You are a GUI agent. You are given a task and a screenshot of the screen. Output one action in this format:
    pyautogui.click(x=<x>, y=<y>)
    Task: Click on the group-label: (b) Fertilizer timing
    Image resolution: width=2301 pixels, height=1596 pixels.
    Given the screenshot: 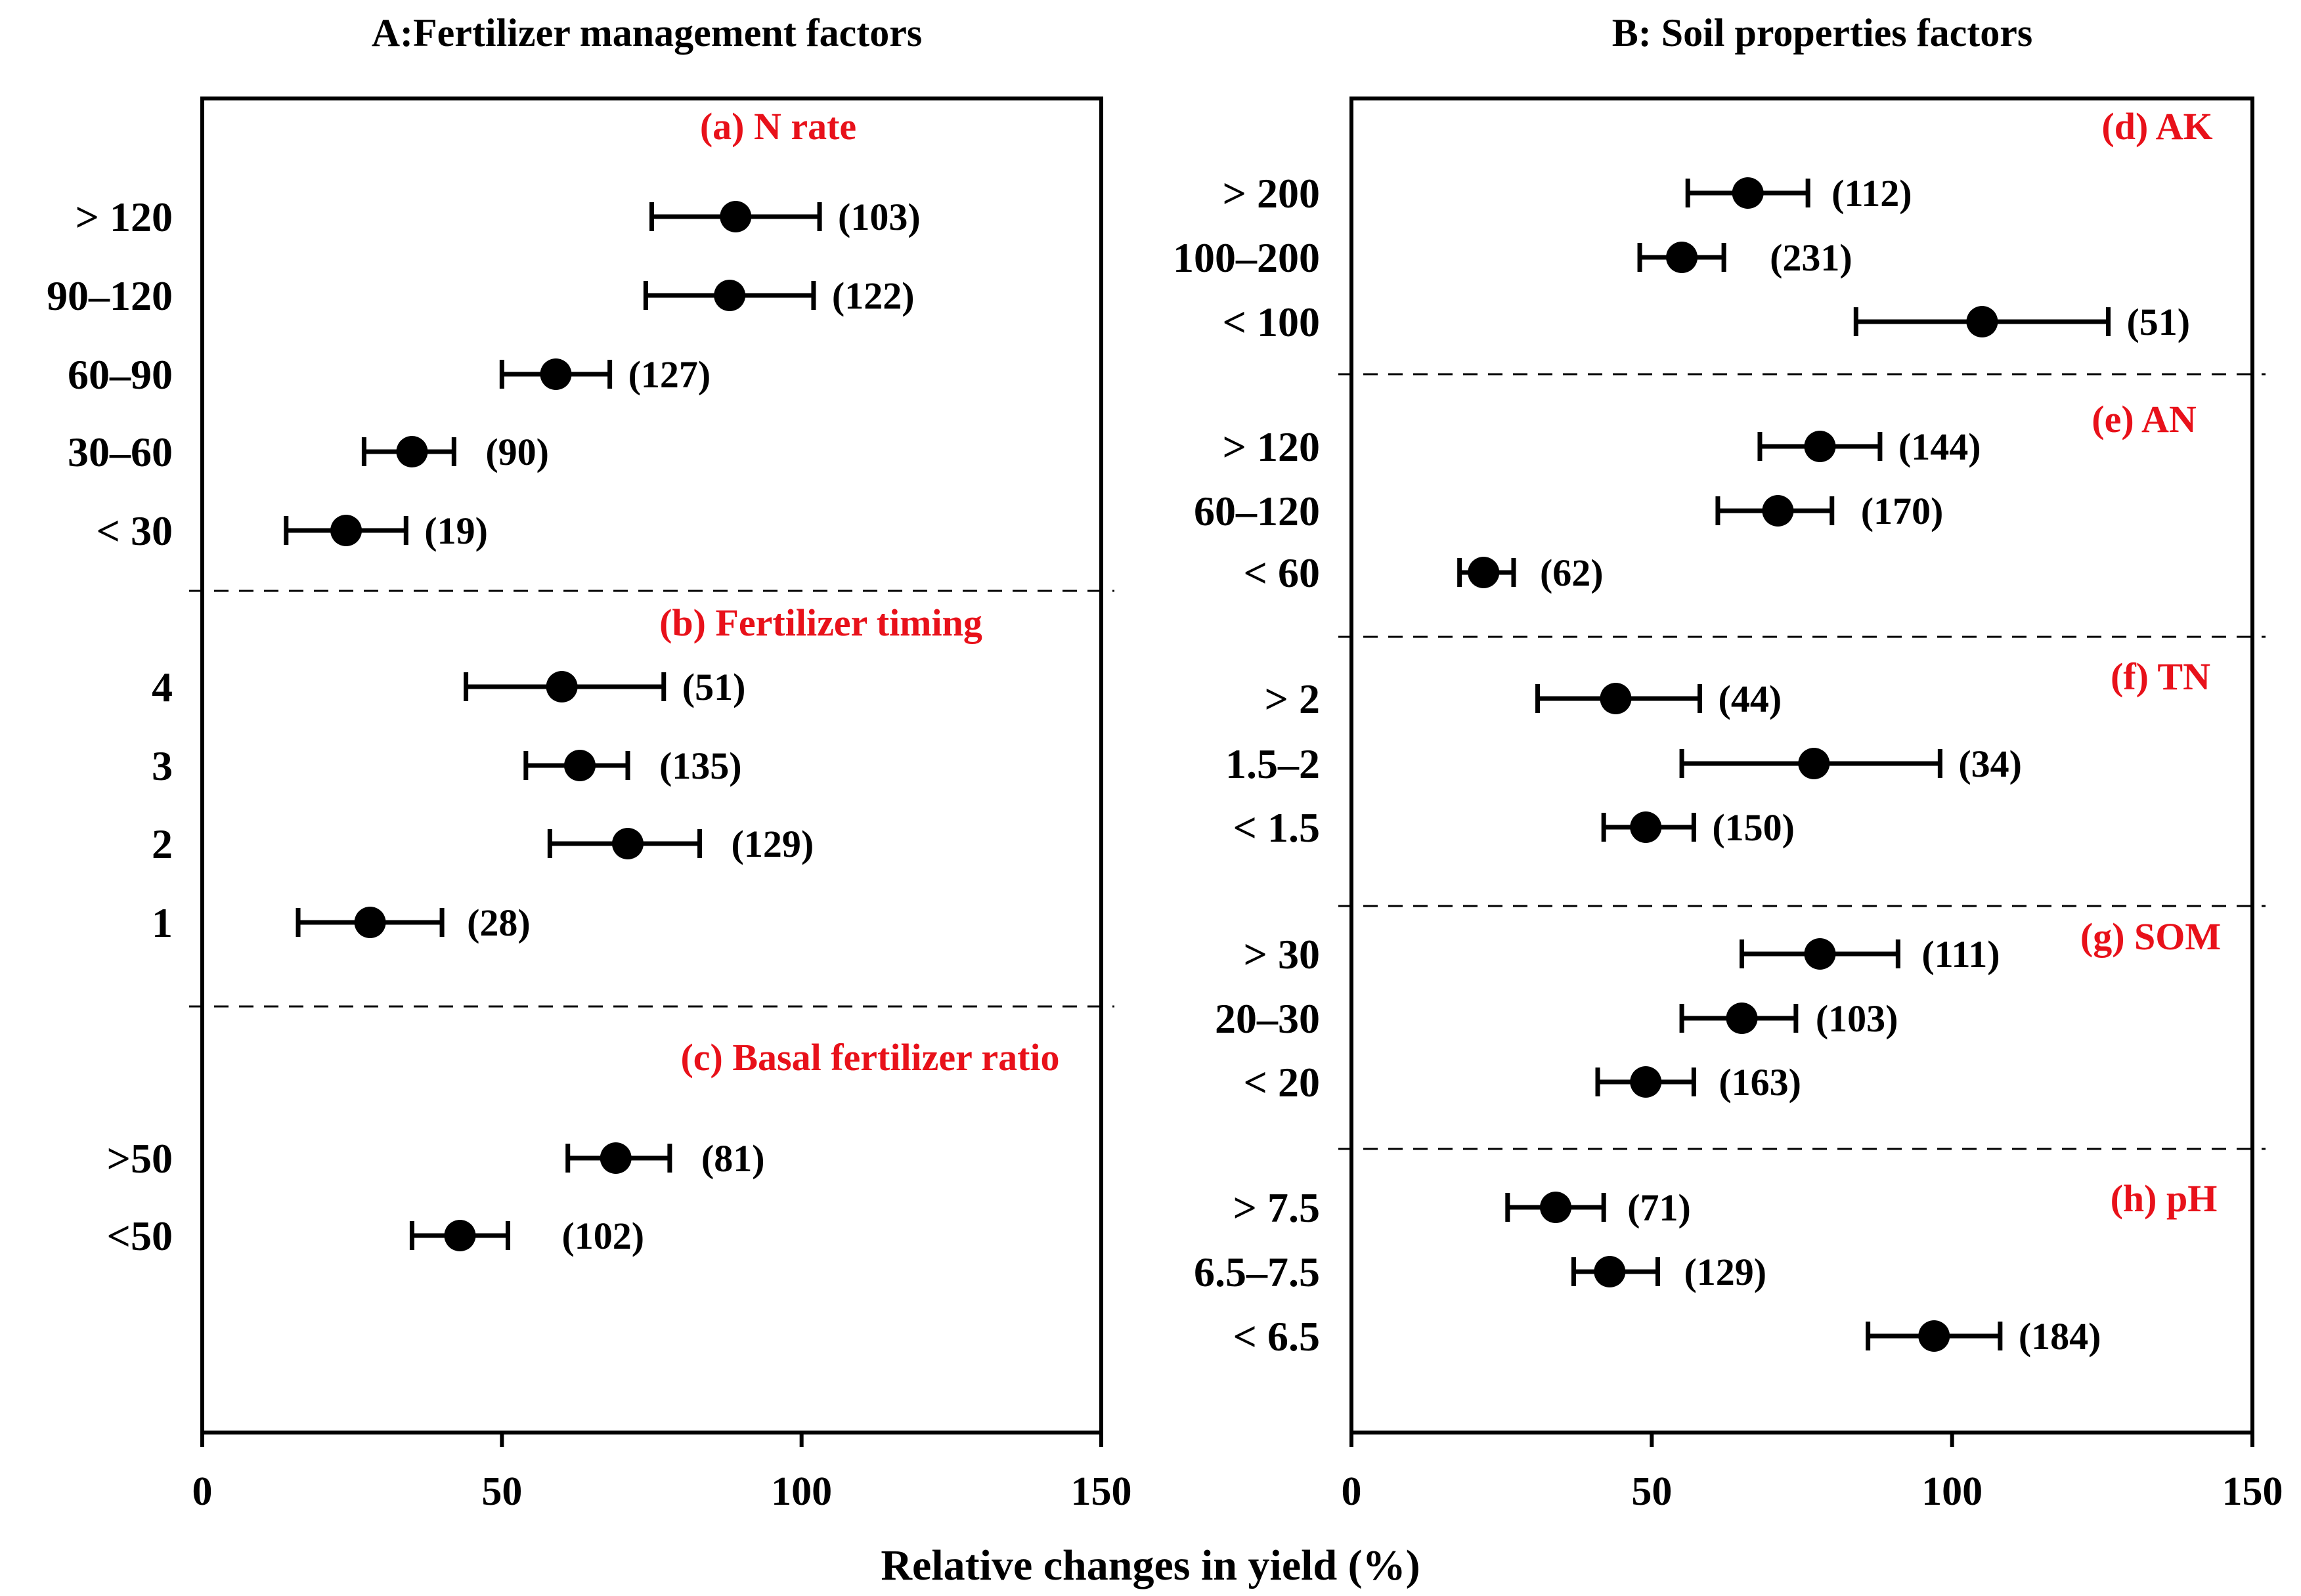 What is the action you would take?
    pyautogui.click(x=820, y=622)
    